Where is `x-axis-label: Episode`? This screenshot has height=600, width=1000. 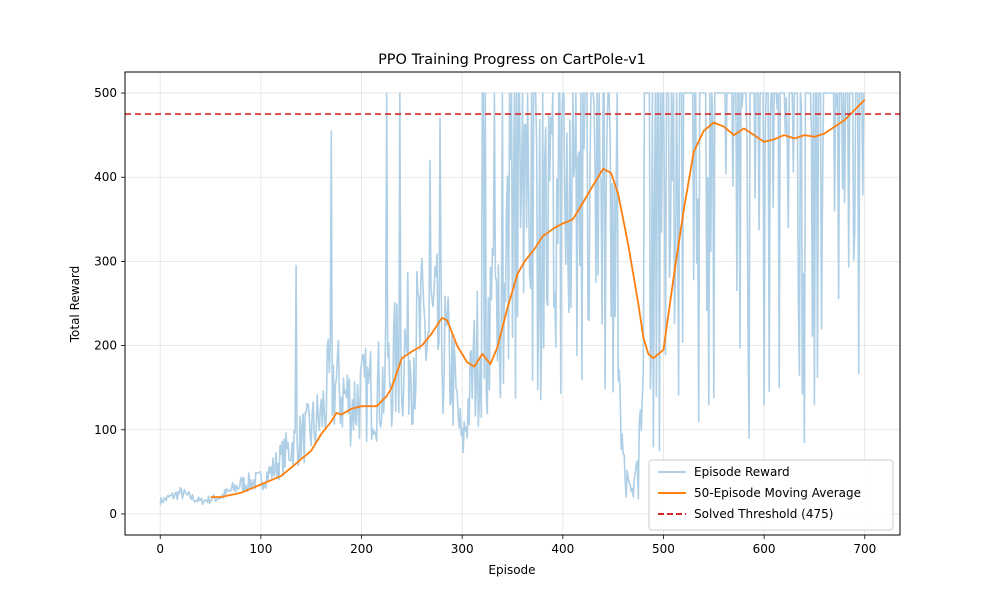 x-axis-label: Episode is located at coordinates (511, 570).